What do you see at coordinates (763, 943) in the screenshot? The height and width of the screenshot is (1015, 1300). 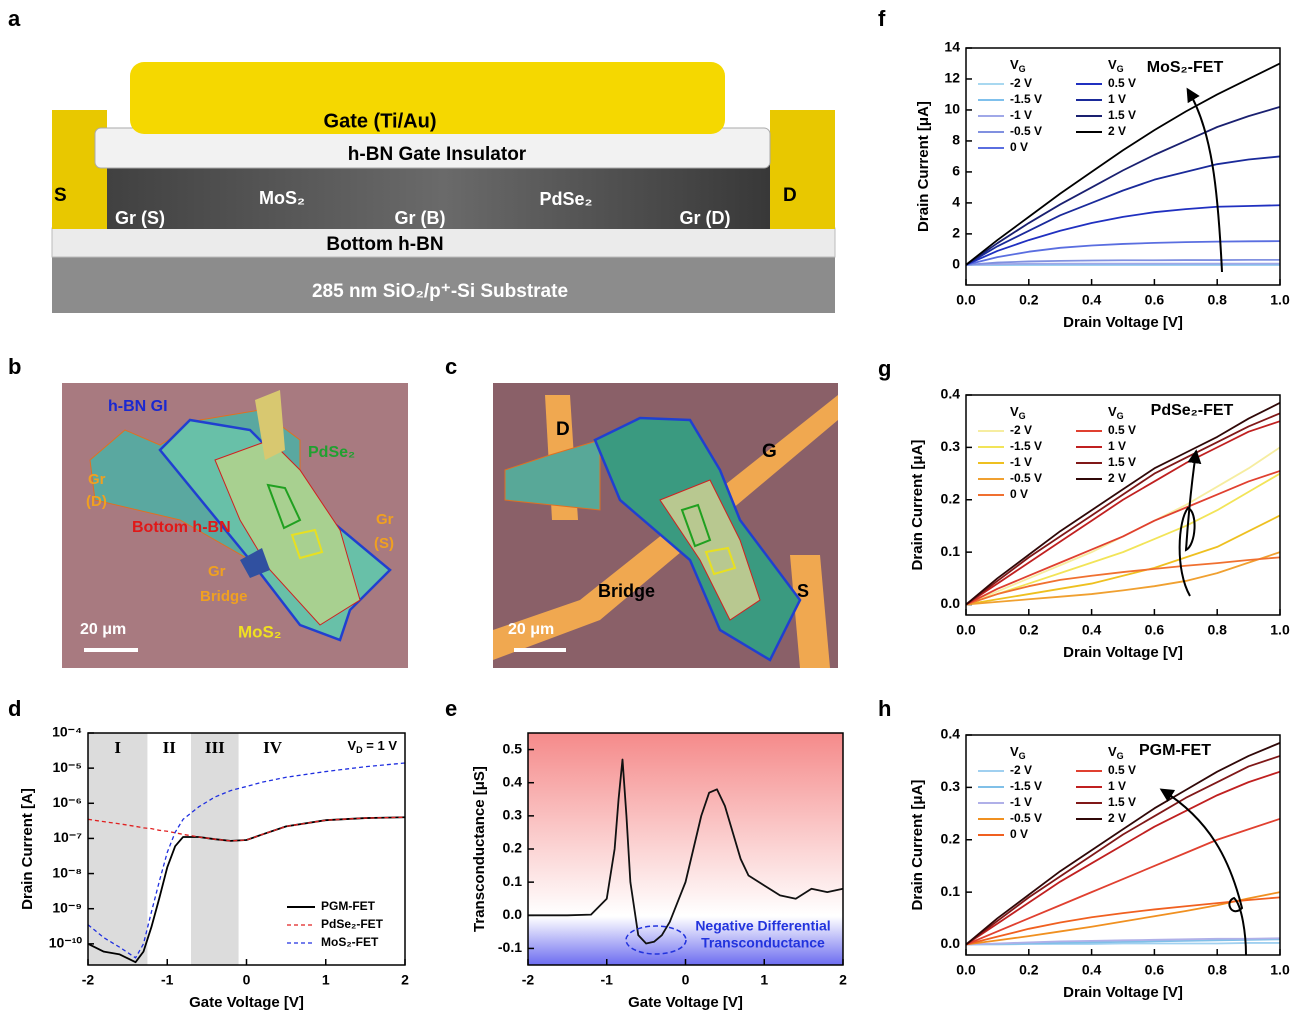 I see `annotation: Transconductance` at bounding box center [763, 943].